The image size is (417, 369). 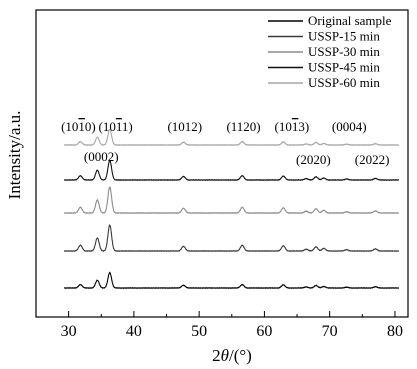 What do you see at coordinates (184, 126) in the screenshot?
I see `peak-label: (1012)` at bounding box center [184, 126].